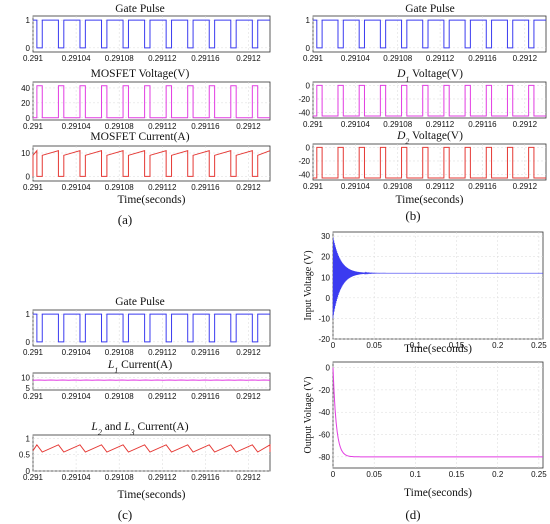 This screenshot has width=550, height=524. Describe the element at coordinates (308, 415) in the screenshot. I see `y-axis-label: Output Voltage (V)` at that location.